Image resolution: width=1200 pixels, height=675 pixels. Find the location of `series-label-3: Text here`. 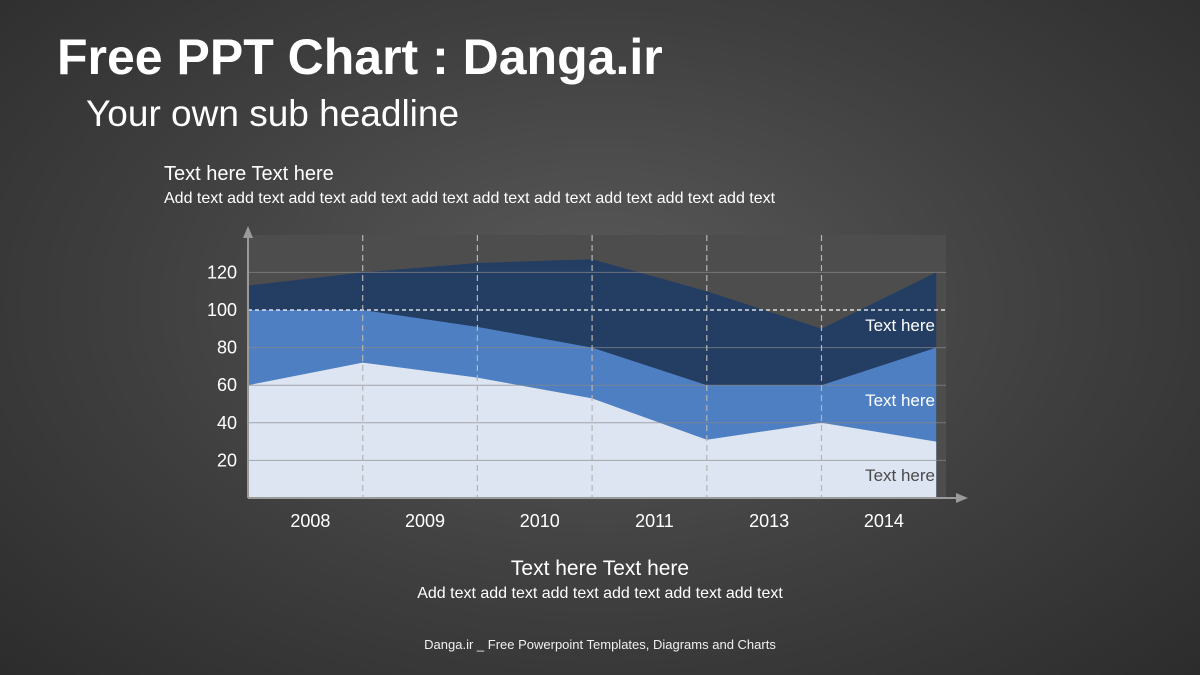

series-label-3: Text here is located at coordinates (900, 325).